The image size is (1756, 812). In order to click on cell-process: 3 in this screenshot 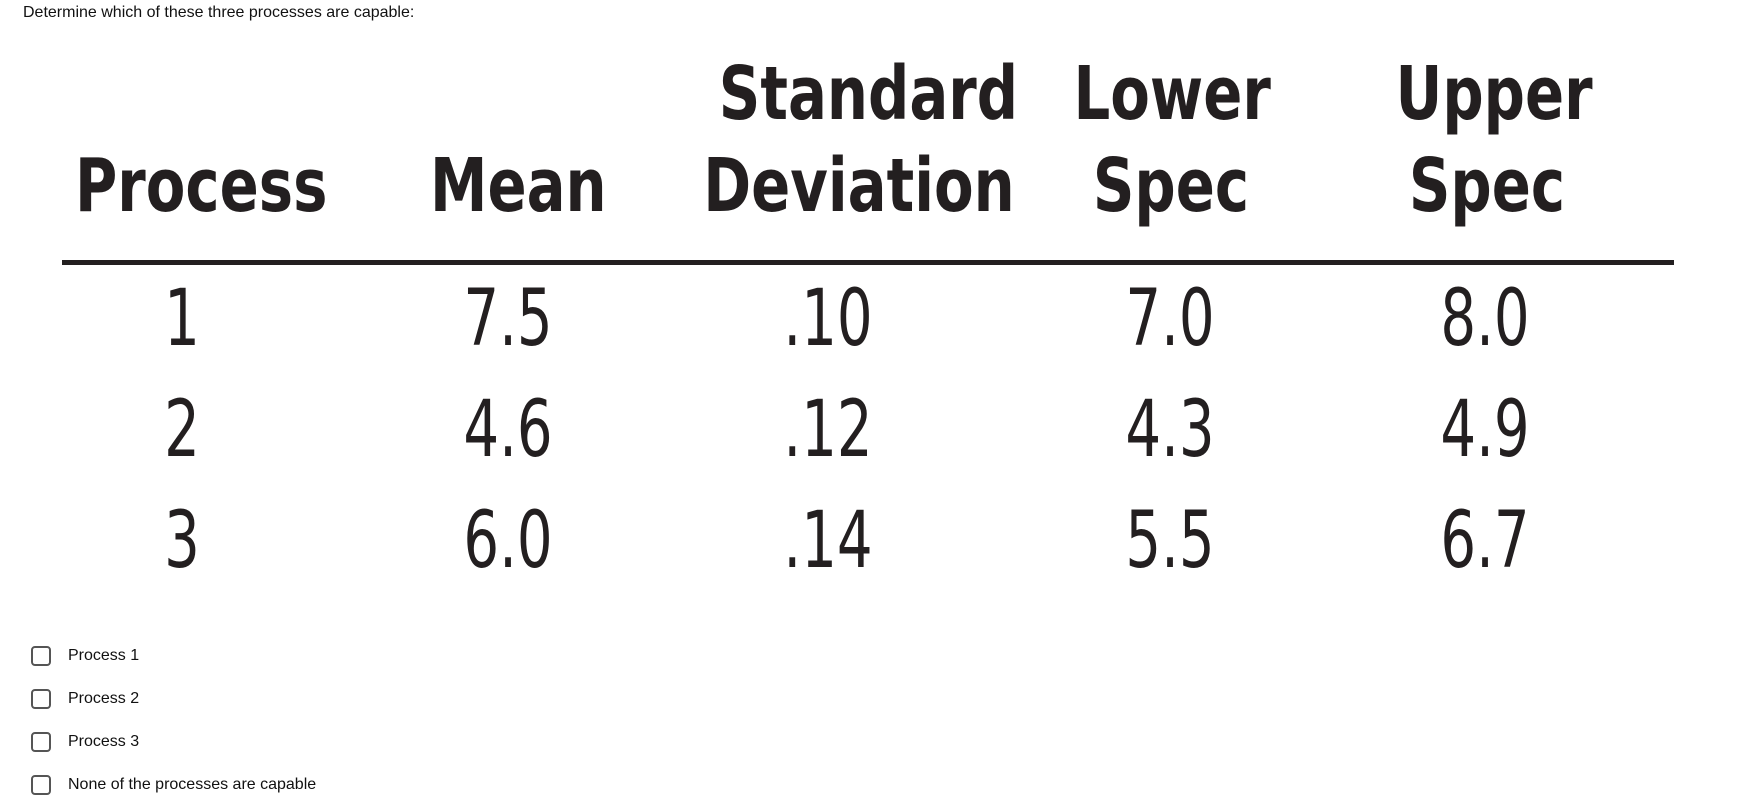, I will do `click(182, 541)`.